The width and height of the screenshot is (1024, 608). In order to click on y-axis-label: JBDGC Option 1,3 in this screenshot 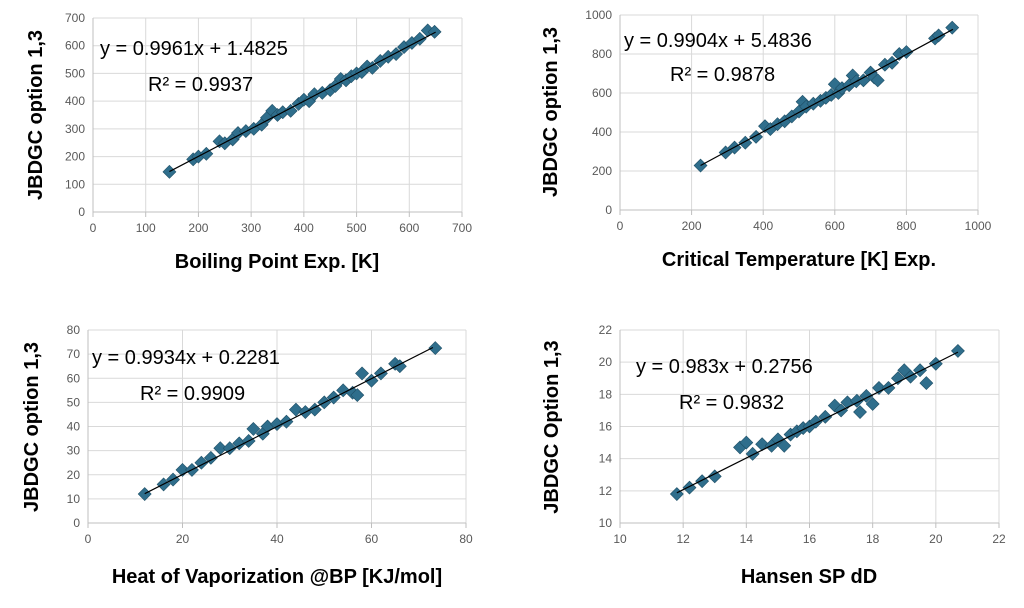, I will do `click(552, 426)`.